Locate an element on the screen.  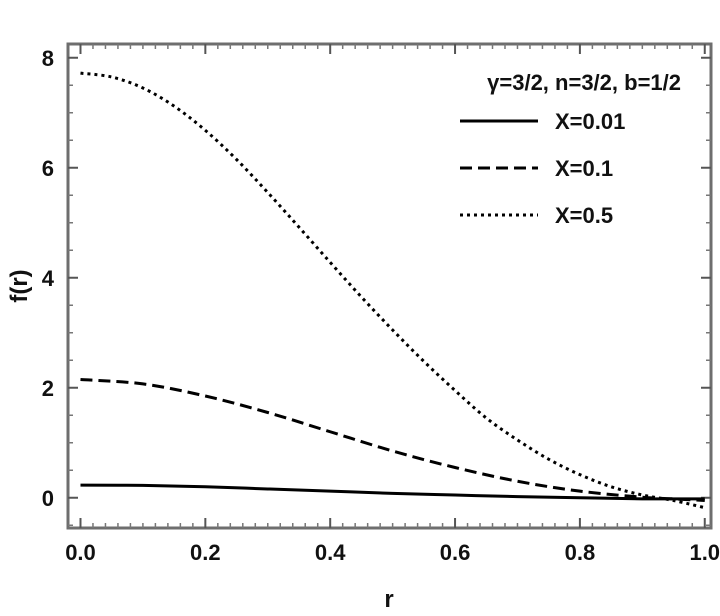
legend-entry-x05: X=0.5 is located at coordinates (584, 215).